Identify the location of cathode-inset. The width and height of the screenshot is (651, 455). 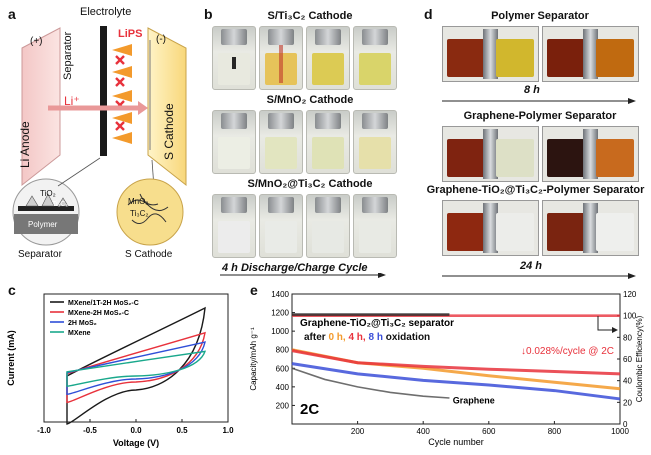
(150, 212).